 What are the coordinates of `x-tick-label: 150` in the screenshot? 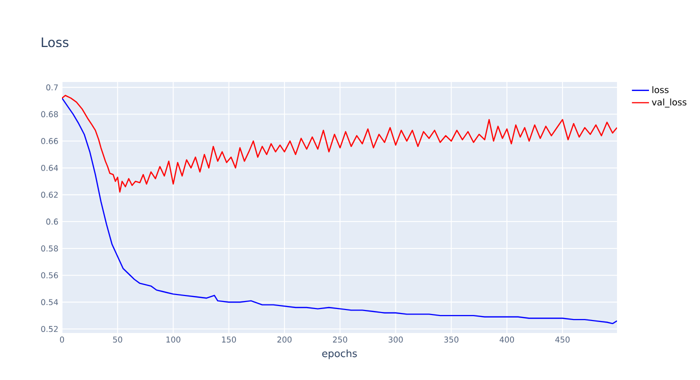 It's located at (229, 339).